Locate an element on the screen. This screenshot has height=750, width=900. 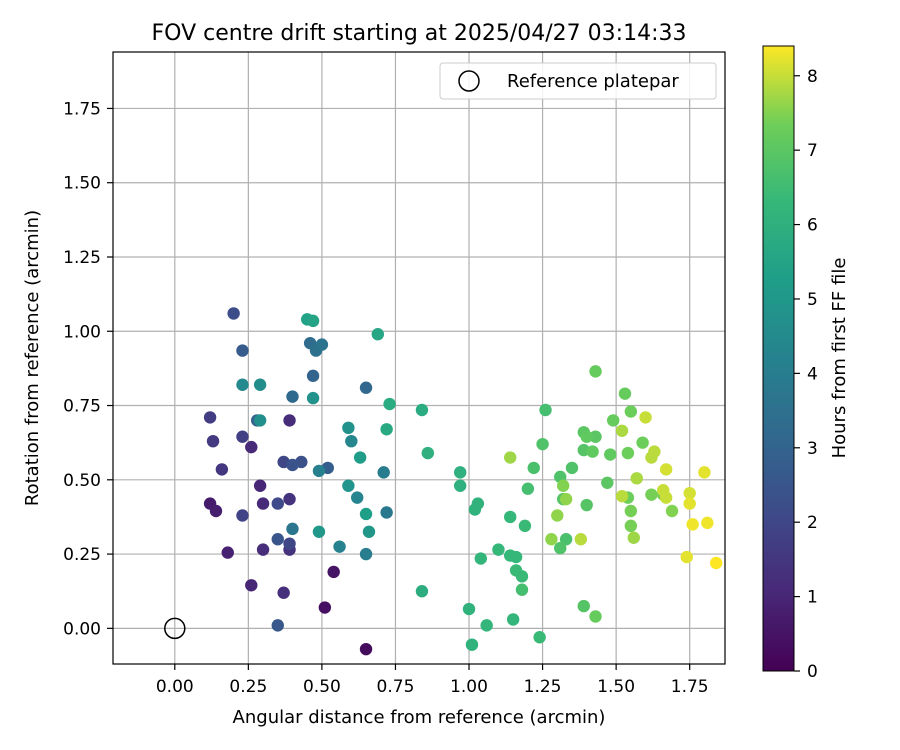
colorbar-ticks: 0 1 2 3 4 5 6 7 8 is located at coordinates (806, 374).